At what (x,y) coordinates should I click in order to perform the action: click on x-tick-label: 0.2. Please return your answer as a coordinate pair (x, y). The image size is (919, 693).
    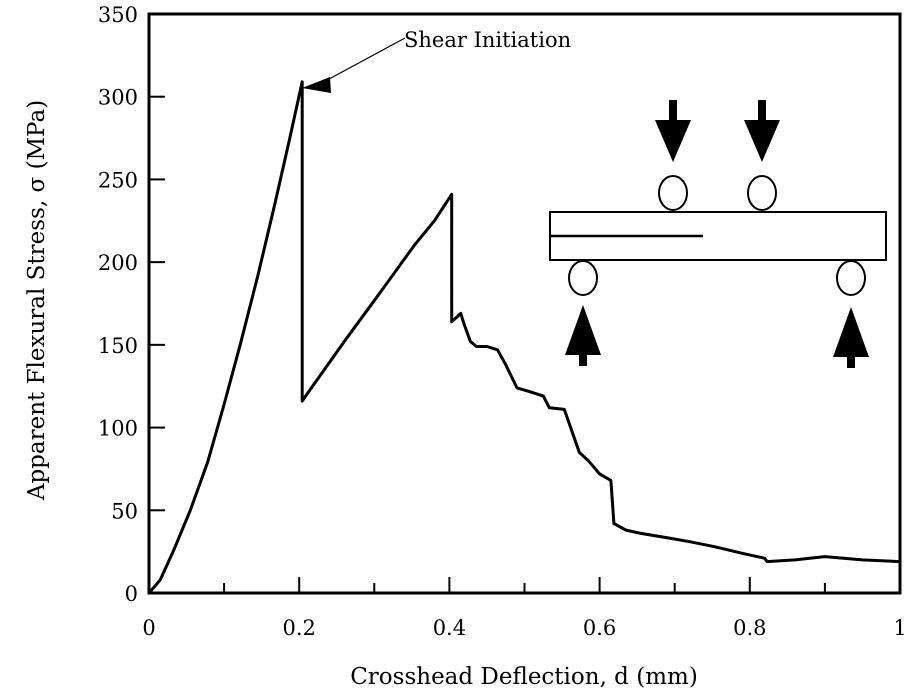
    Looking at the image, I should click on (298, 628).